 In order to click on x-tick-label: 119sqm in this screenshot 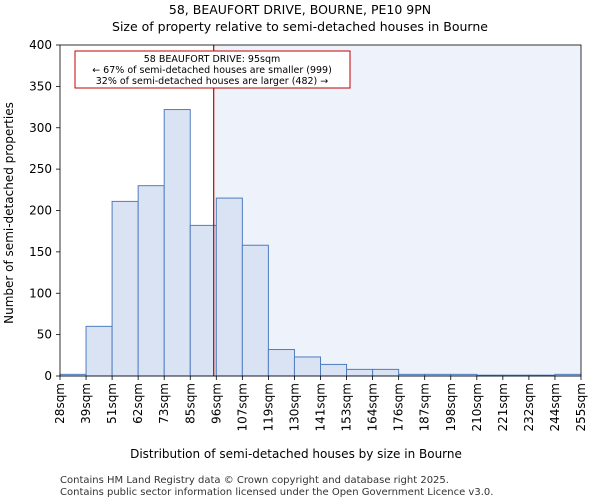, I will do `click(268, 407)`.